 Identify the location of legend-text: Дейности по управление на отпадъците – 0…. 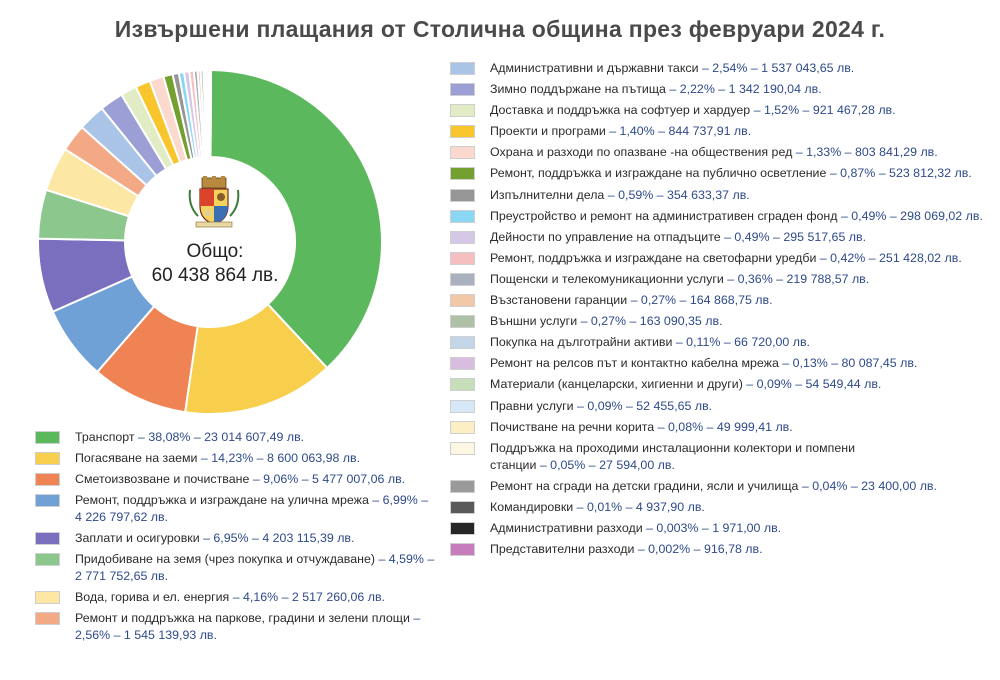
(720, 237).